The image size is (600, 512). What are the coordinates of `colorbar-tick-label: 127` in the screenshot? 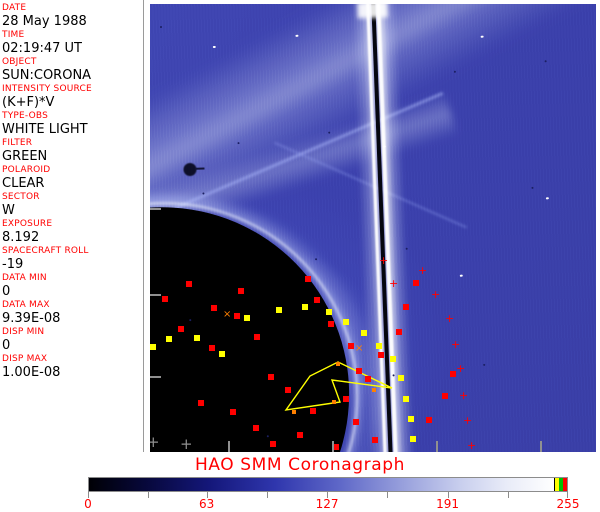 It's located at (327, 504).